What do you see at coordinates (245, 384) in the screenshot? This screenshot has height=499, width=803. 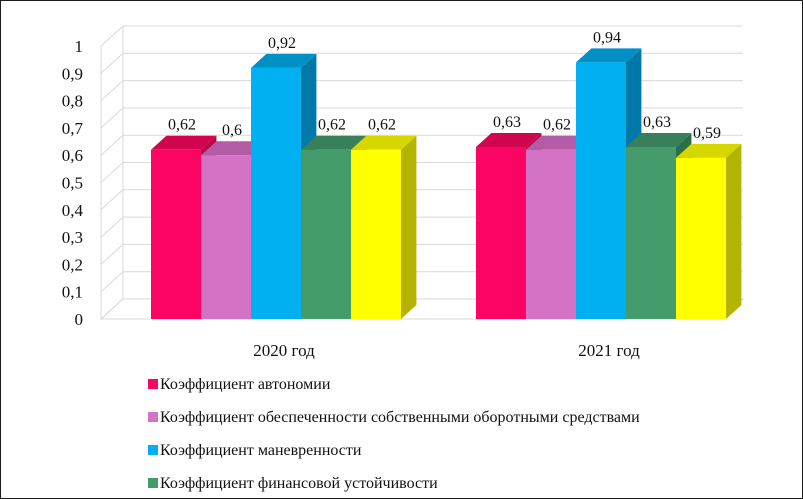 I see `legend-label: Коэффициент автономии` at bounding box center [245, 384].